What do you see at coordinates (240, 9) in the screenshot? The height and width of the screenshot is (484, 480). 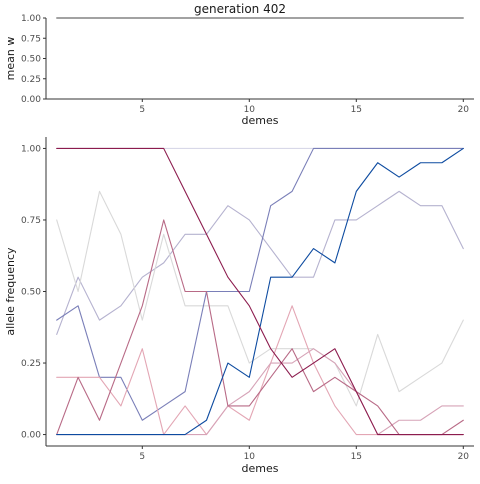 I see `chart-title: generation 402` at bounding box center [240, 9].